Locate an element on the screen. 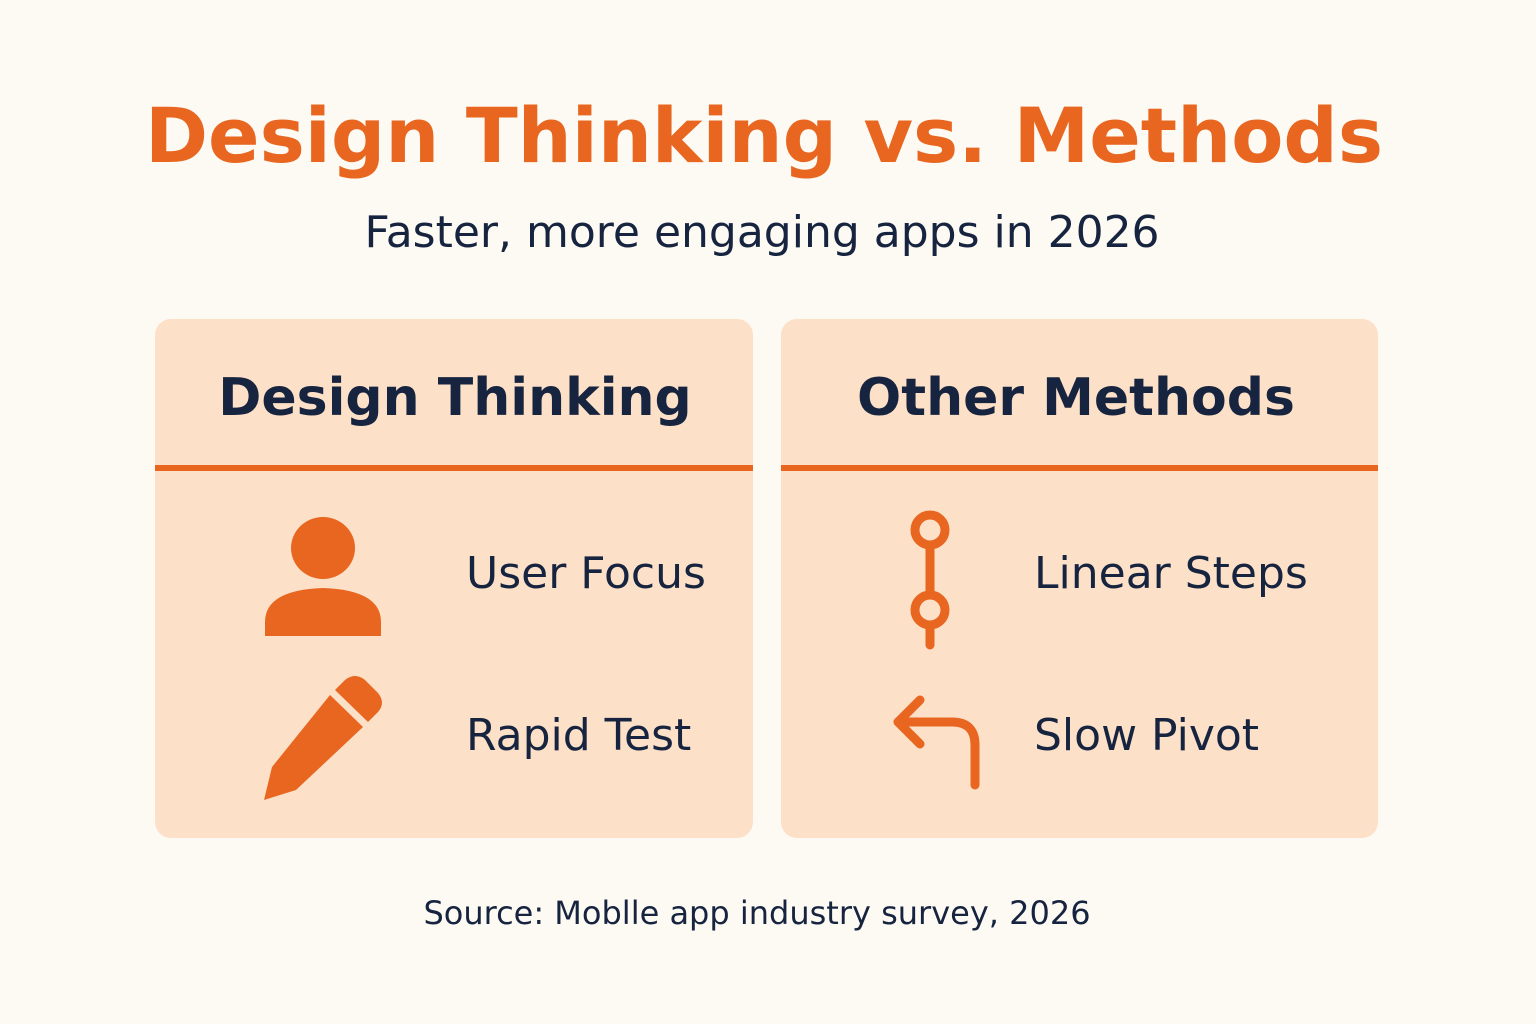  item-label: Linear Steps is located at coordinates (1171, 573).